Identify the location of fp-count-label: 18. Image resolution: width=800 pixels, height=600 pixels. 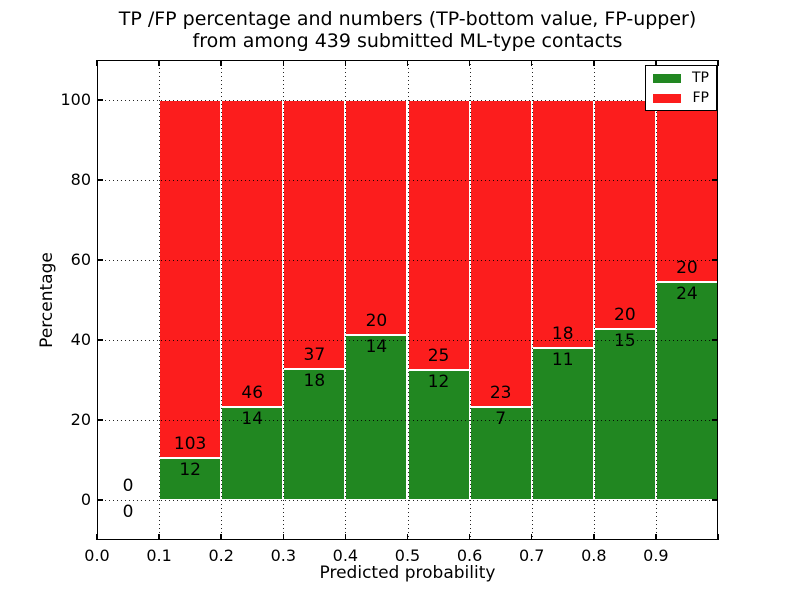
(562, 334).